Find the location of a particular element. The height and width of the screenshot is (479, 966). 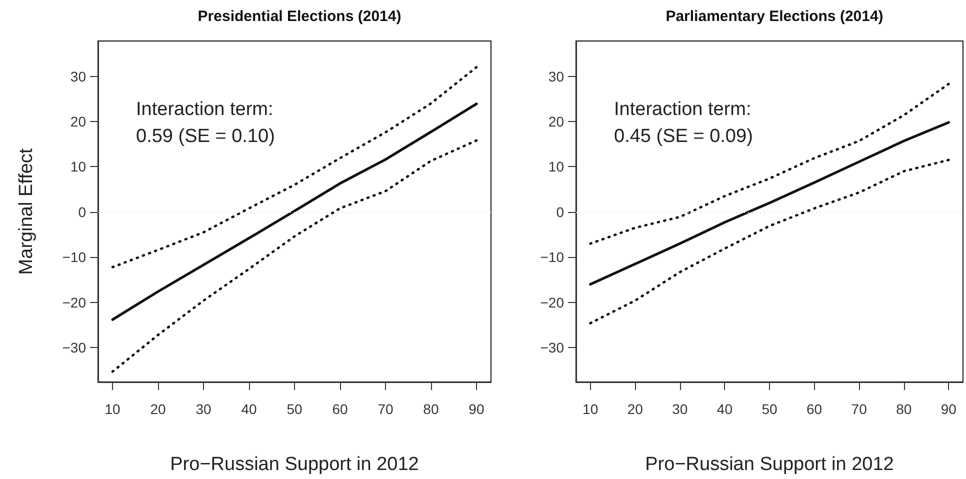

chart-title: Presidential Elections (2014) is located at coordinates (300, 16).